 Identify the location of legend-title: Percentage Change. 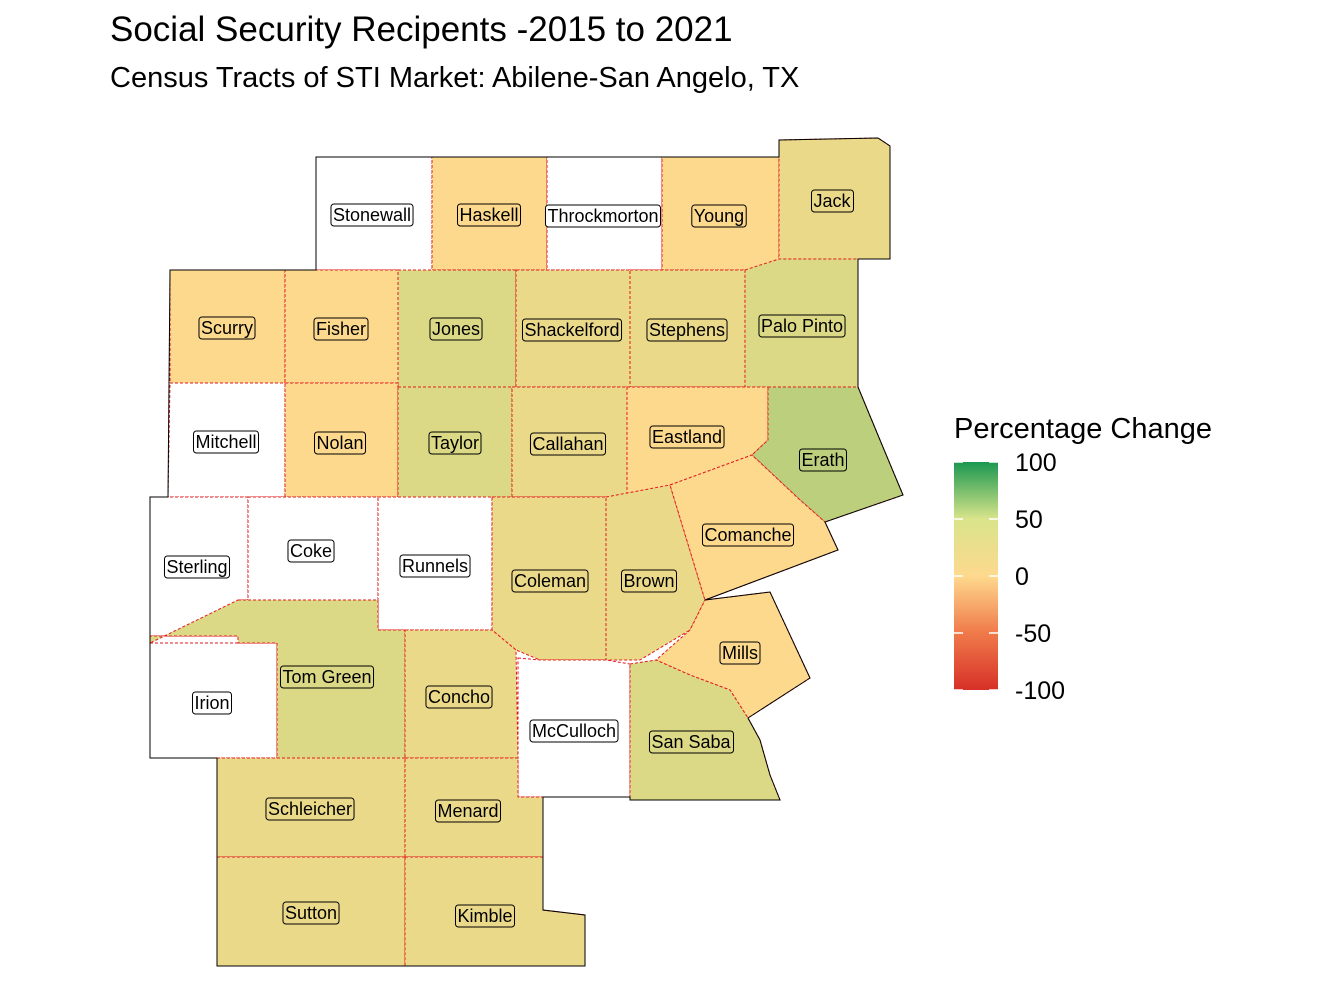
(1083, 429).